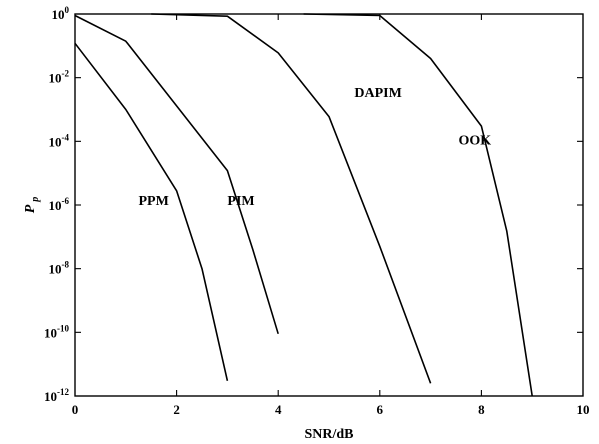  Describe the element at coordinates (59, 268) in the screenshot. I see `y-tick-label: 10⁻⁸` at that location.